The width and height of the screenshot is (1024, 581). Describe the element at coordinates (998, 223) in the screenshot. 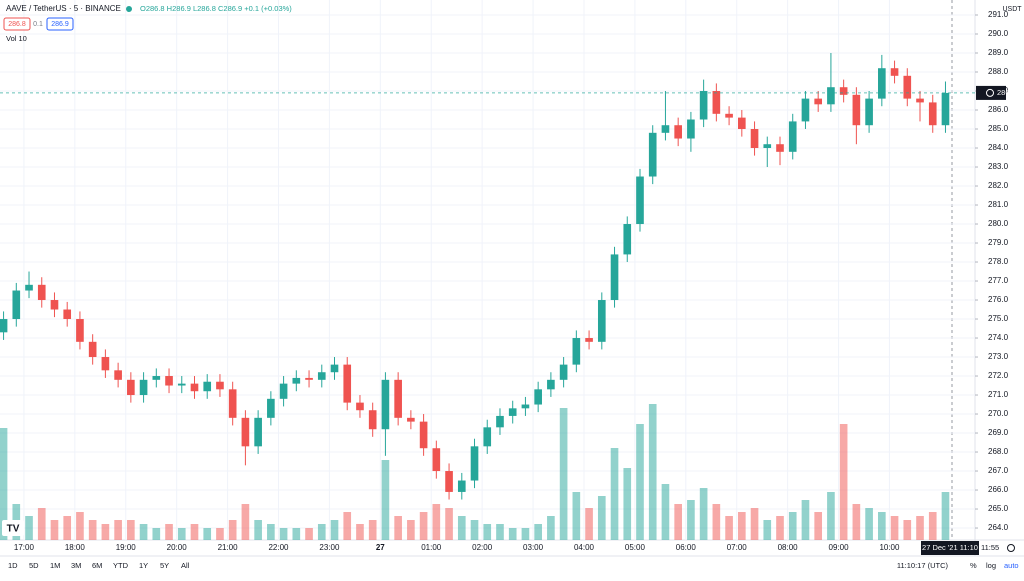

I see `y-tick-label: 280.0` at that location.